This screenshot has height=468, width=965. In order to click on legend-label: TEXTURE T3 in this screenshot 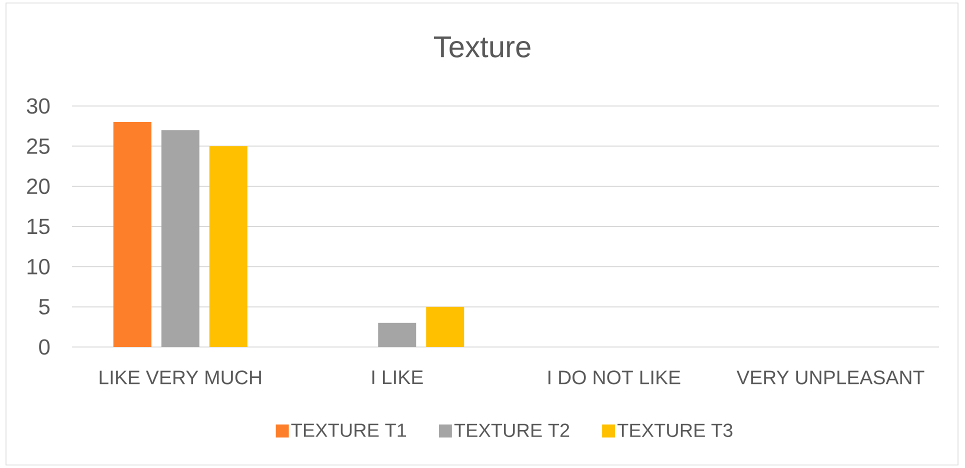, I will do `click(674, 431)`.